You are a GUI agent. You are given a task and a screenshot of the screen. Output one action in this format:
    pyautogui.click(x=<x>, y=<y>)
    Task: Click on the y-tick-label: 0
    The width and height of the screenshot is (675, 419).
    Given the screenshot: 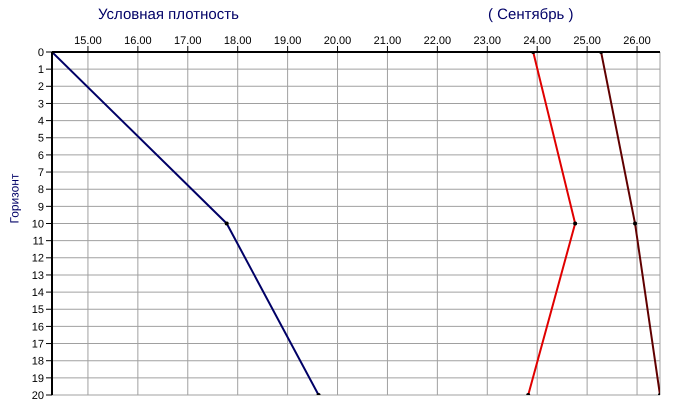 What is the action you would take?
    pyautogui.click(x=41, y=52)
    